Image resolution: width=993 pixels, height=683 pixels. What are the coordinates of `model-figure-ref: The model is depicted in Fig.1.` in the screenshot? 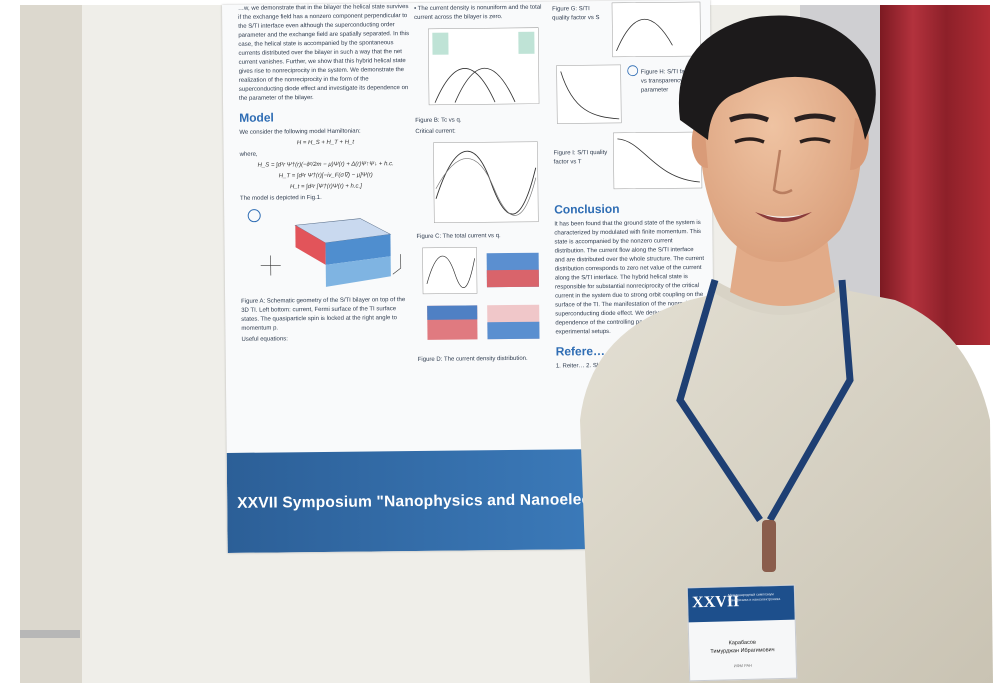 It's located at (280, 198).